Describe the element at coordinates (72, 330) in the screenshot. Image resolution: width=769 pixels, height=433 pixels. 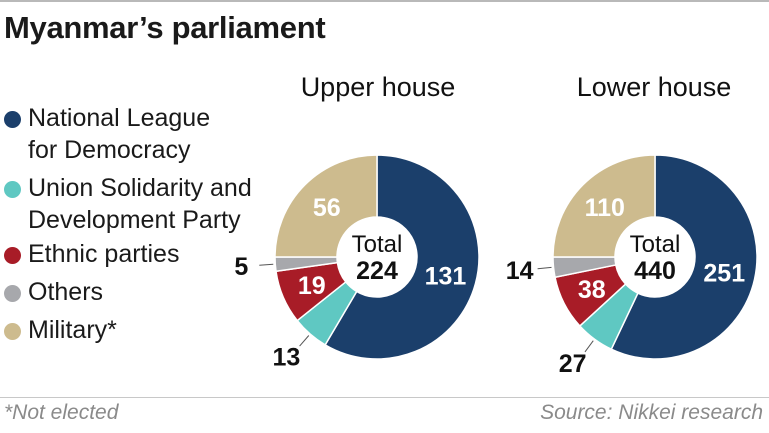
I see `legend-label: Military*` at that location.